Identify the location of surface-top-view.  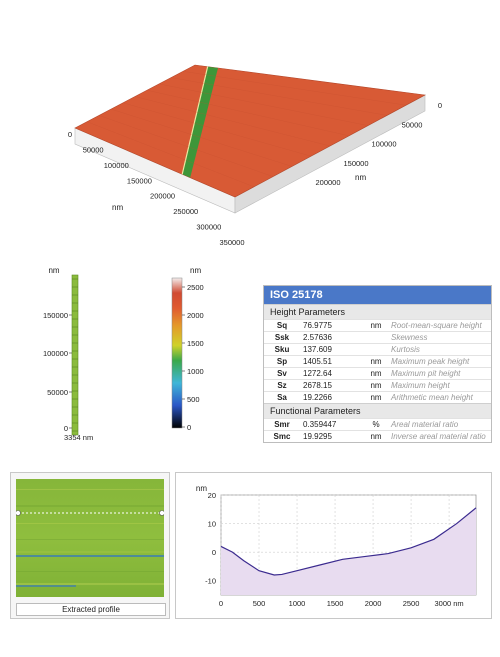
(90, 538).